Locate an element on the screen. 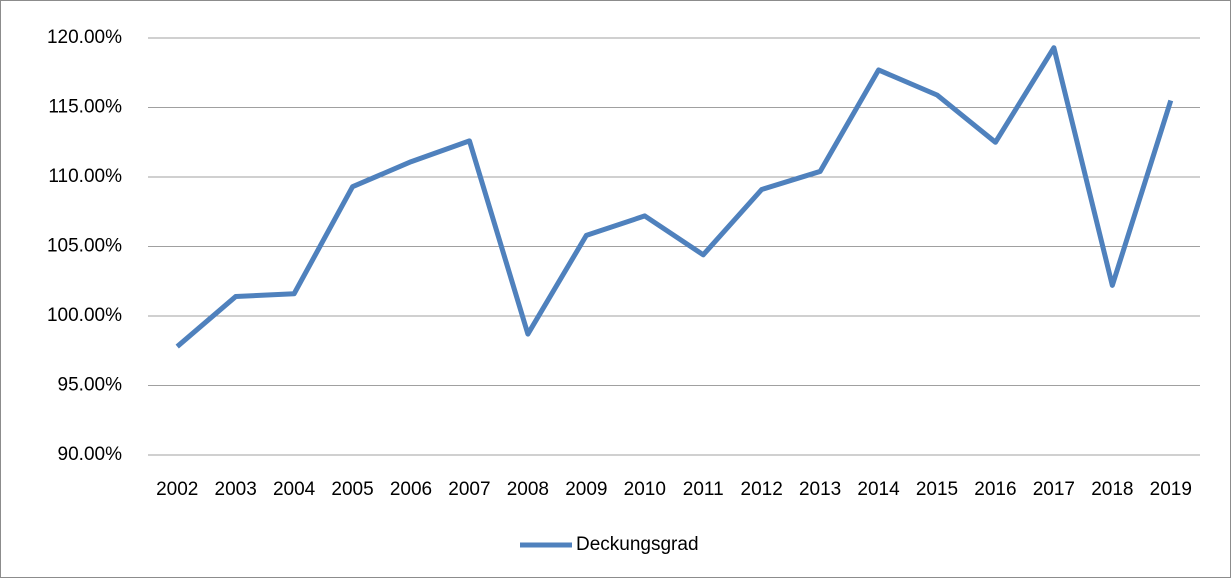 The height and width of the screenshot is (583, 1231). y-tick-label: 105.00% is located at coordinates (84, 246).